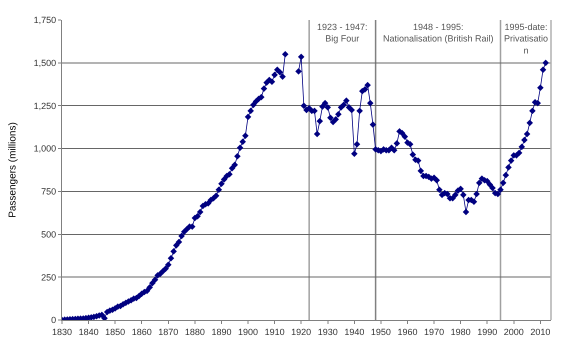  I want to click on y-tick-label: 1,500, so click(45, 63).